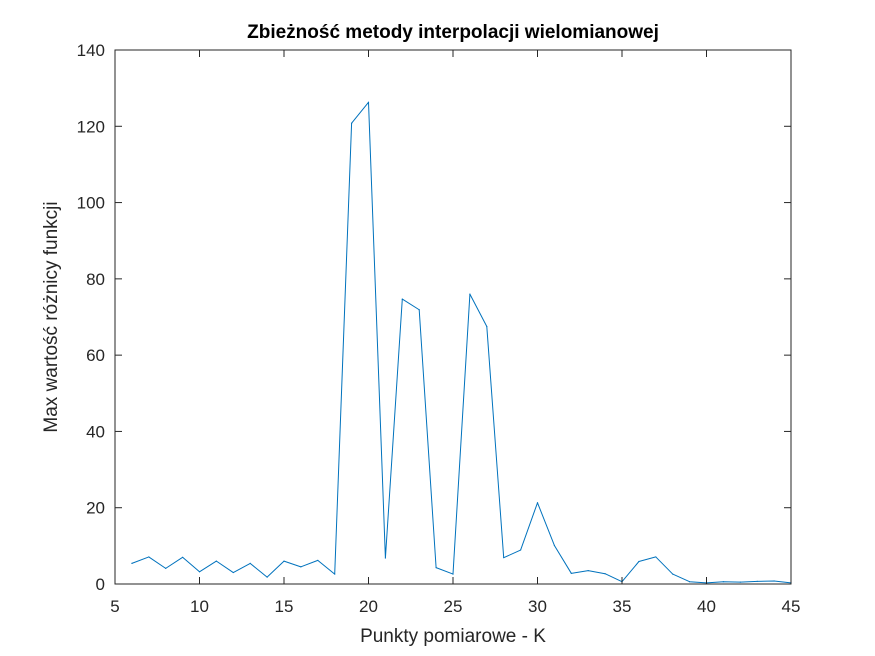 This screenshot has width=875, height=656. What do you see at coordinates (95, 279) in the screenshot?
I see `y-tick-label: 80` at bounding box center [95, 279].